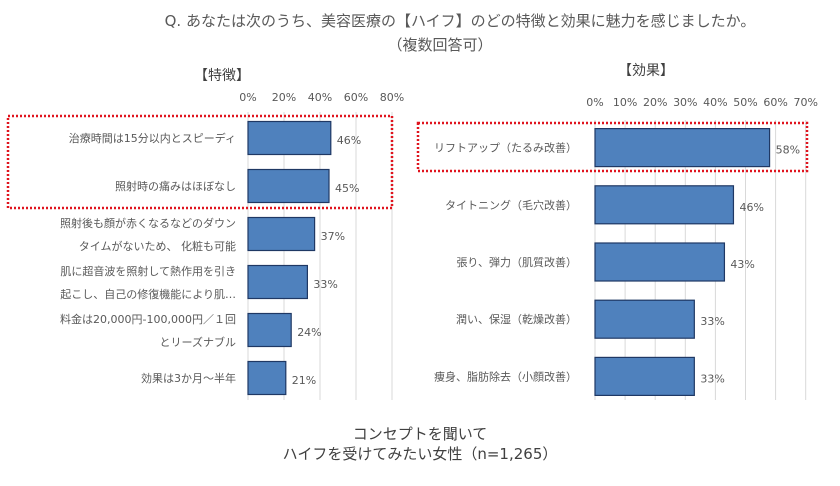 This screenshot has width=840, height=486. Describe the element at coordinates (742, 264) in the screenshot. I see `effects-data-label: 43%` at that location.